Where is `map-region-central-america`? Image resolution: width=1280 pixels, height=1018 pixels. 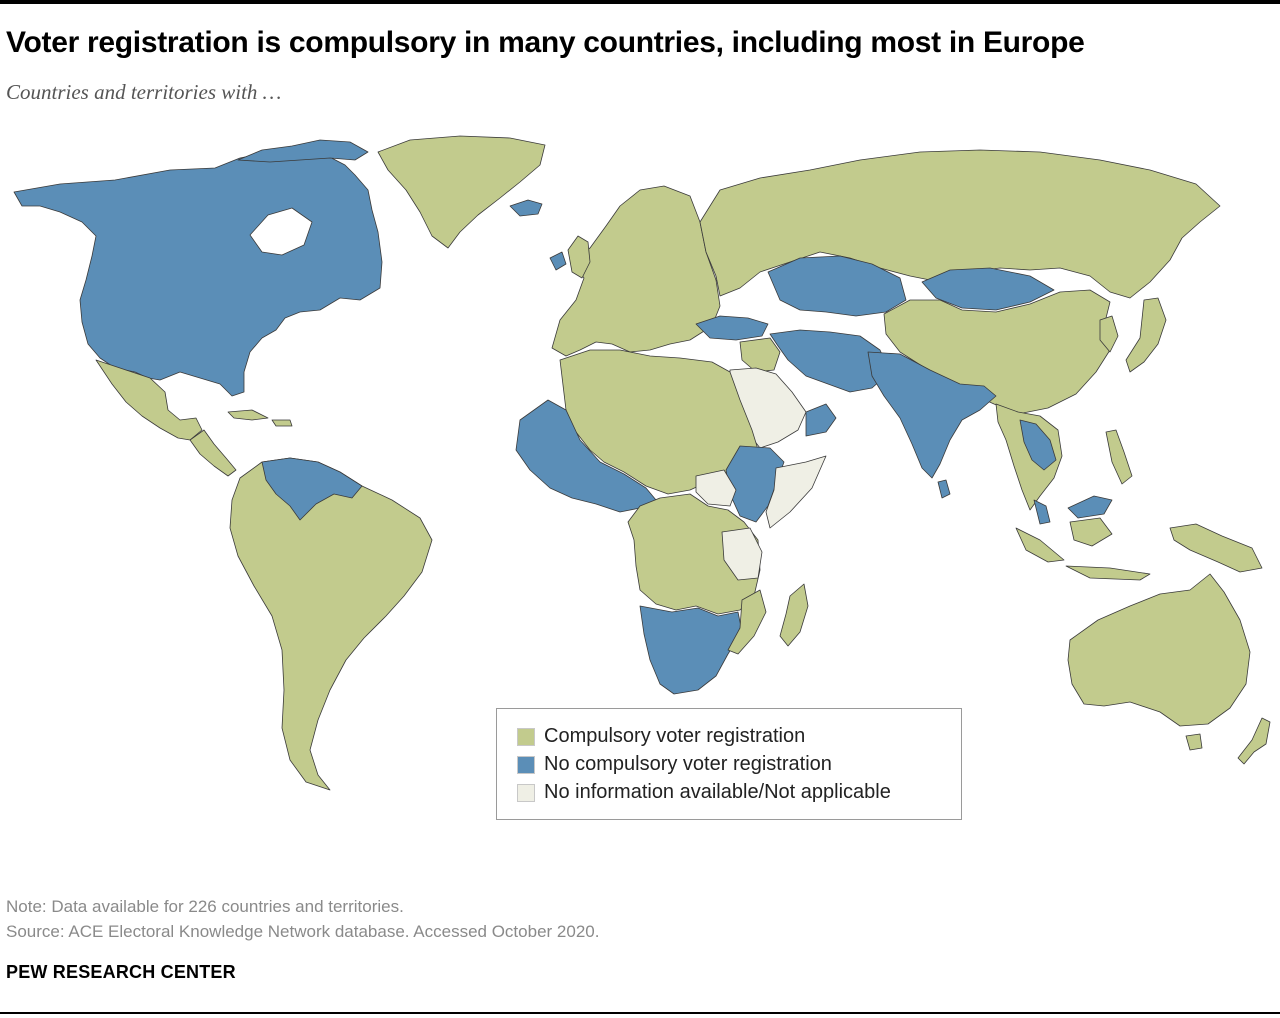
map-region-central-america is located at coordinates (213, 453).